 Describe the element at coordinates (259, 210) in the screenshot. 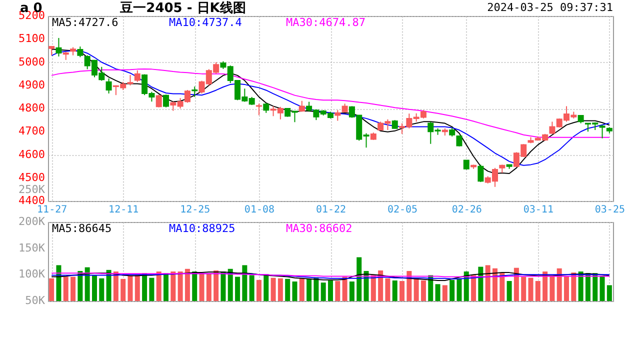

I see `x-tick-label: 01-08` at that location.